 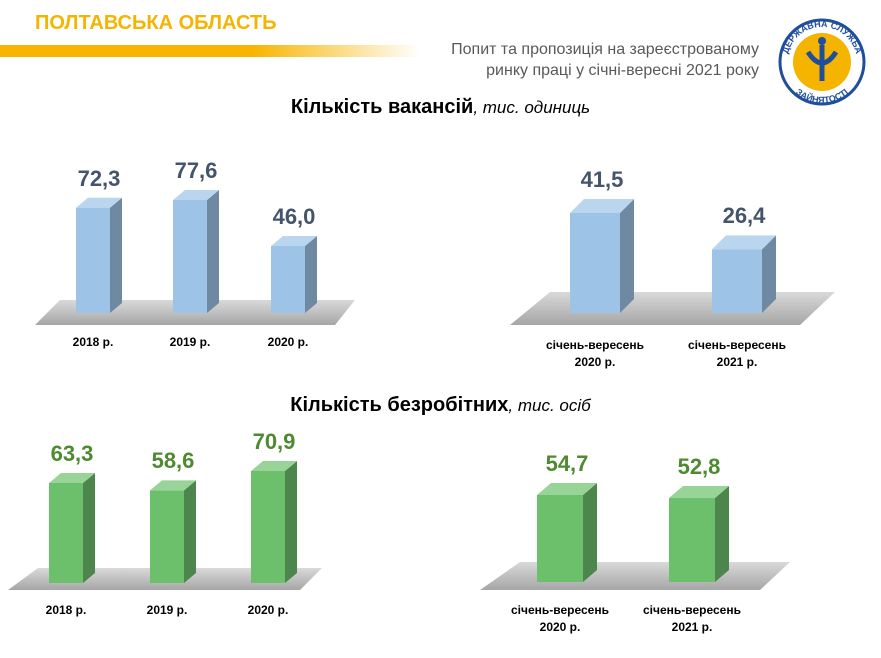 What do you see at coordinates (744, 216) in the screenshot?
I see `value-label: 26,4` at bounding box center [744, 216].